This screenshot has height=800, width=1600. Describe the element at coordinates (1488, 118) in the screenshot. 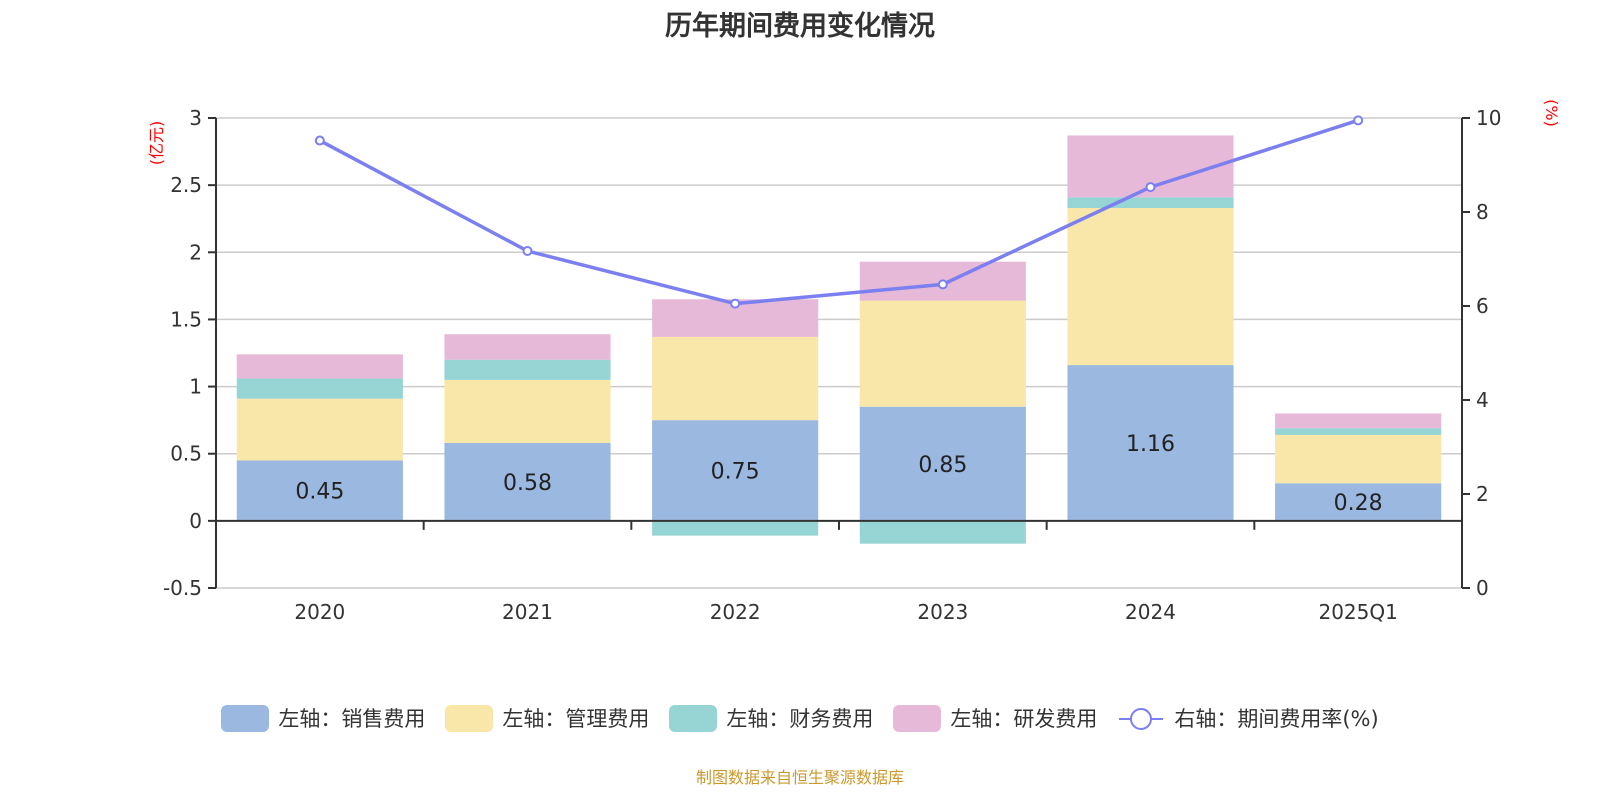

I see `right-axis-tick-label: 10` at that location.